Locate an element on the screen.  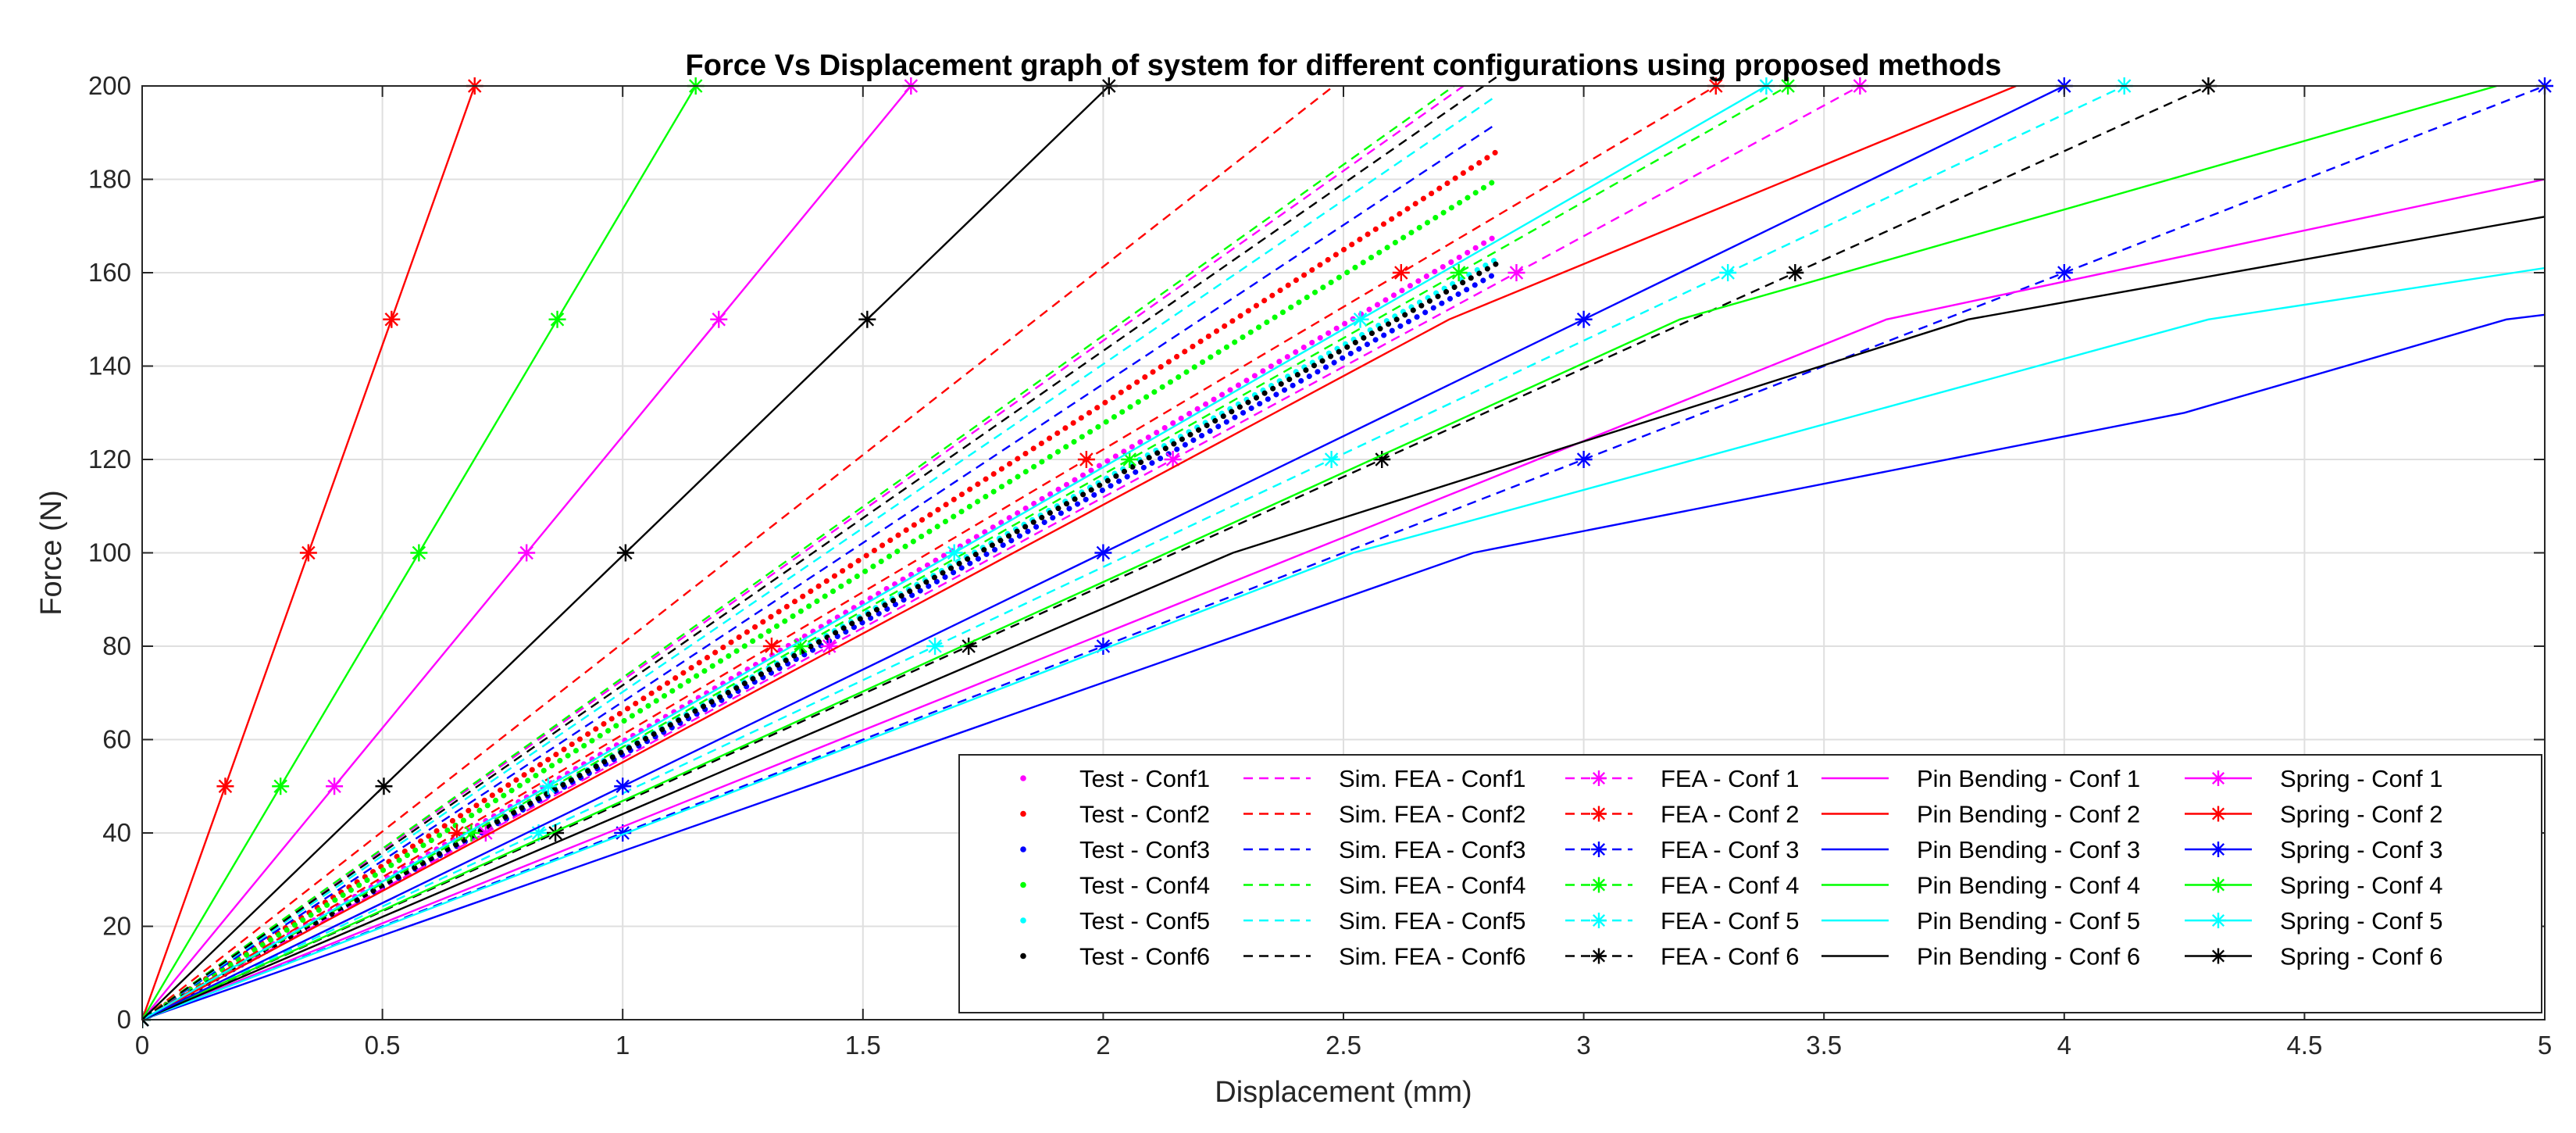
legend-entry-fea-conf-3: FEA - Conf 3 is located at coordinates (1682, 849).